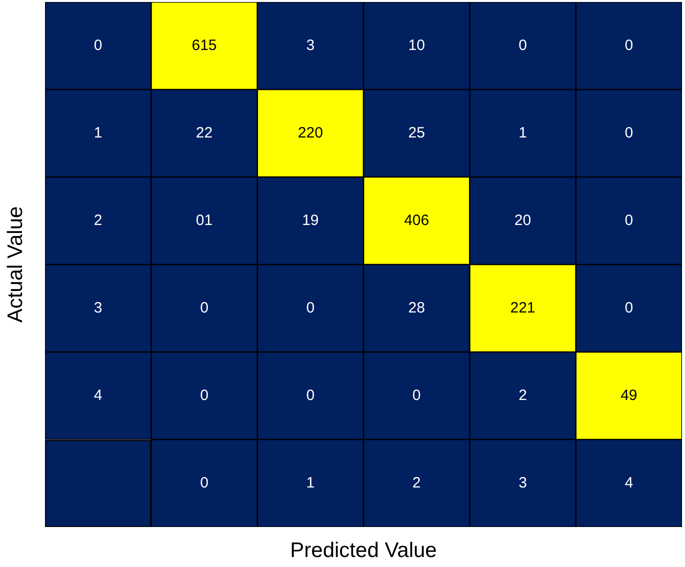 This screenshot has height=567, width=685. Describe the element at coordinates (204, 220) in the screenshot. I see `data-label: 01` at that location.